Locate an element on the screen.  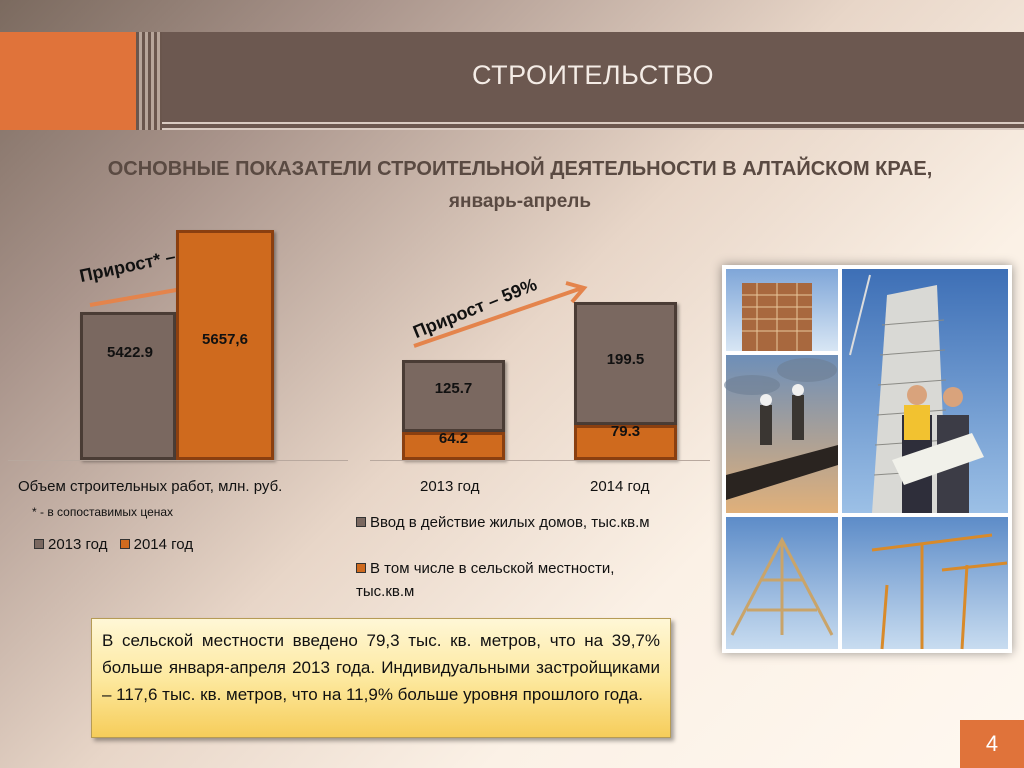
chart-left-baseline is located at coordinates (178, 460).